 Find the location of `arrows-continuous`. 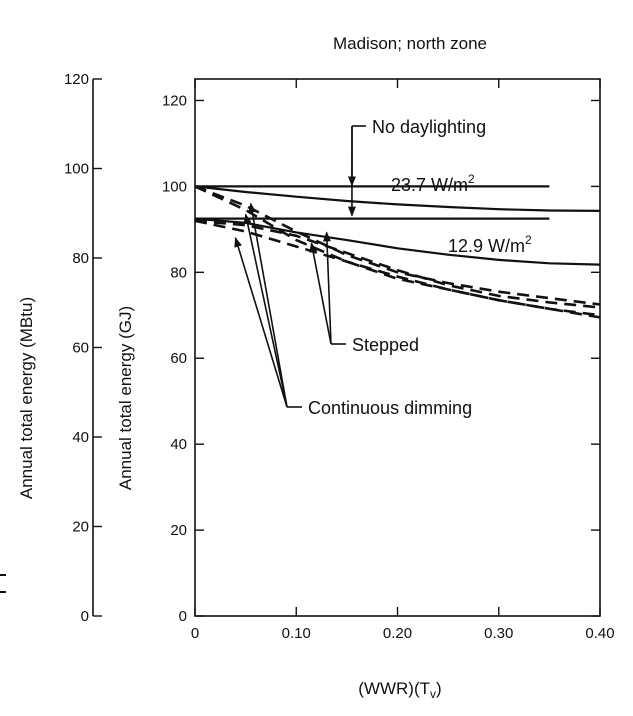

arrows-continuous is located at coordinates (268, 305).